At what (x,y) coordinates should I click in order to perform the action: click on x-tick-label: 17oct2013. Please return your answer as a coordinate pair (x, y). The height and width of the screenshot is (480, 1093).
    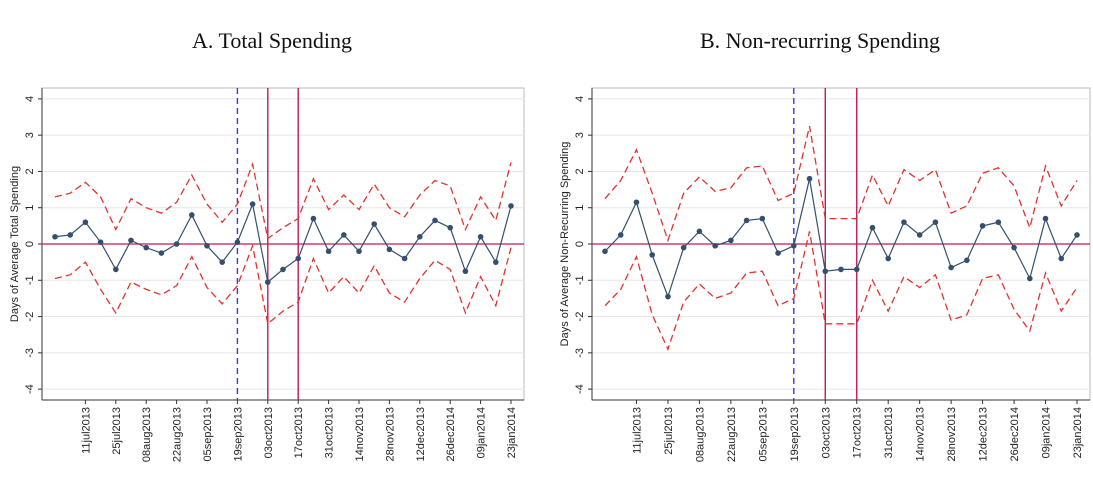
    Looking at the image, I should click on (858, 432).